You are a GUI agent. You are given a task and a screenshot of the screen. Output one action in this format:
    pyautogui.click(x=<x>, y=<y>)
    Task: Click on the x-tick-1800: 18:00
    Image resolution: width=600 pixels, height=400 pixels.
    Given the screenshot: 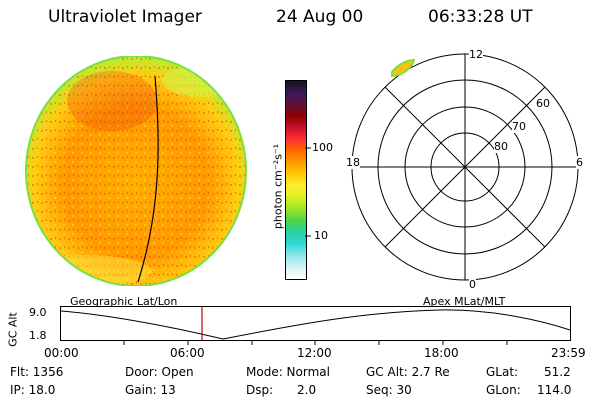 What is the action you would take?
    pyautogui.click(x=441, y=353)
    